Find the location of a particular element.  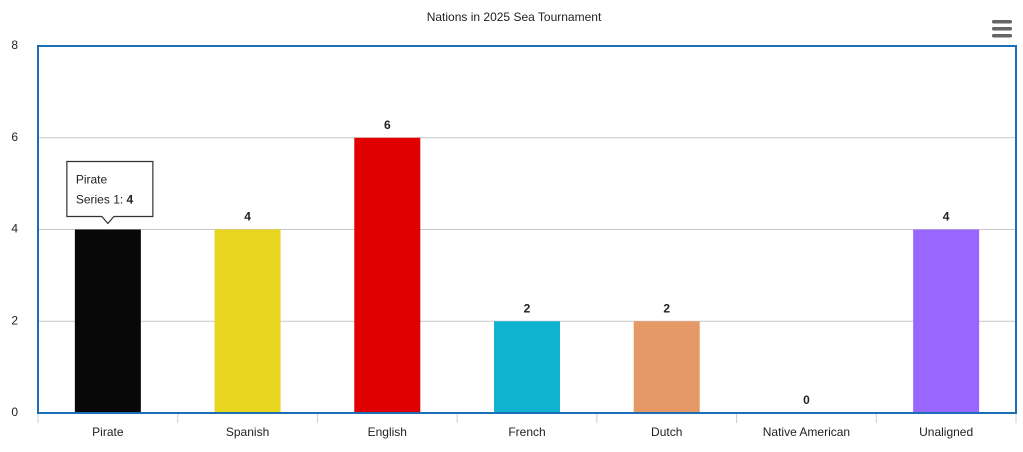

tooltip: Pirate Series 1: 4 is located at coordinates (110, 192).